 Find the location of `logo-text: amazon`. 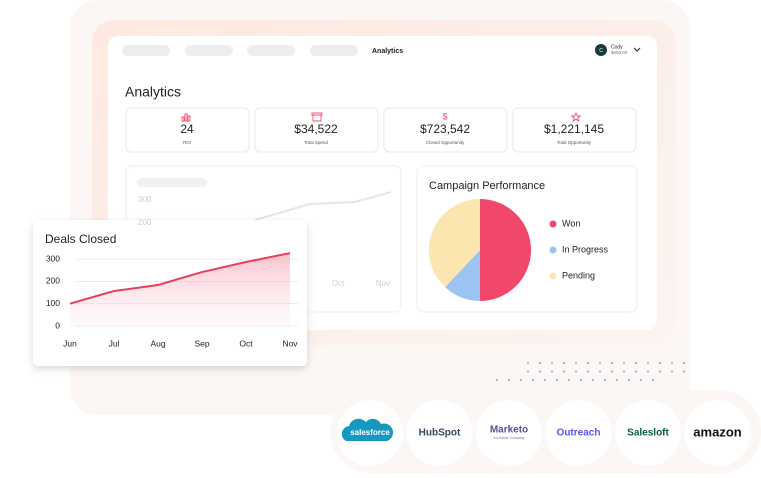

logo-text: amazon is located at coordinates (717, 431).